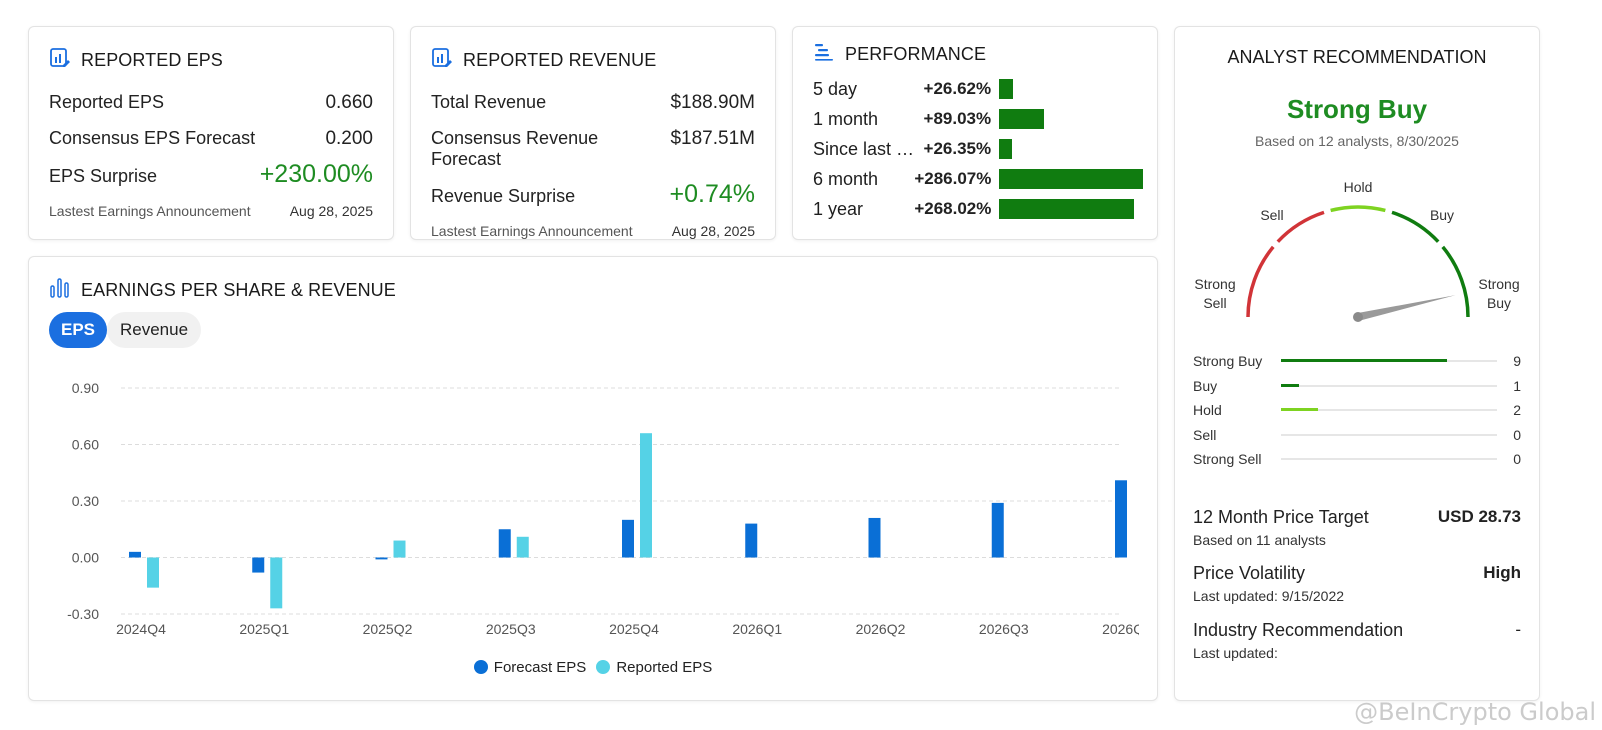  I want to click on card-title-text: REPORTED REVENUE, so click(560, 60).